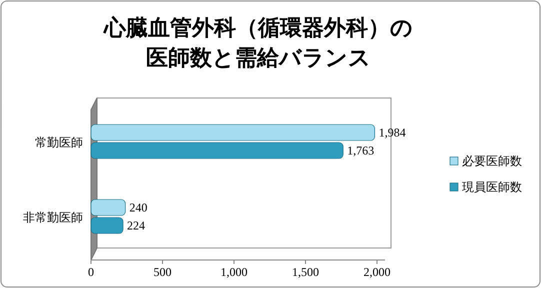 The image size is (541, 288). Describe the element at coordinates (377, 272) in the screenshot. I see `x-tick-label: 2,000` at that location.